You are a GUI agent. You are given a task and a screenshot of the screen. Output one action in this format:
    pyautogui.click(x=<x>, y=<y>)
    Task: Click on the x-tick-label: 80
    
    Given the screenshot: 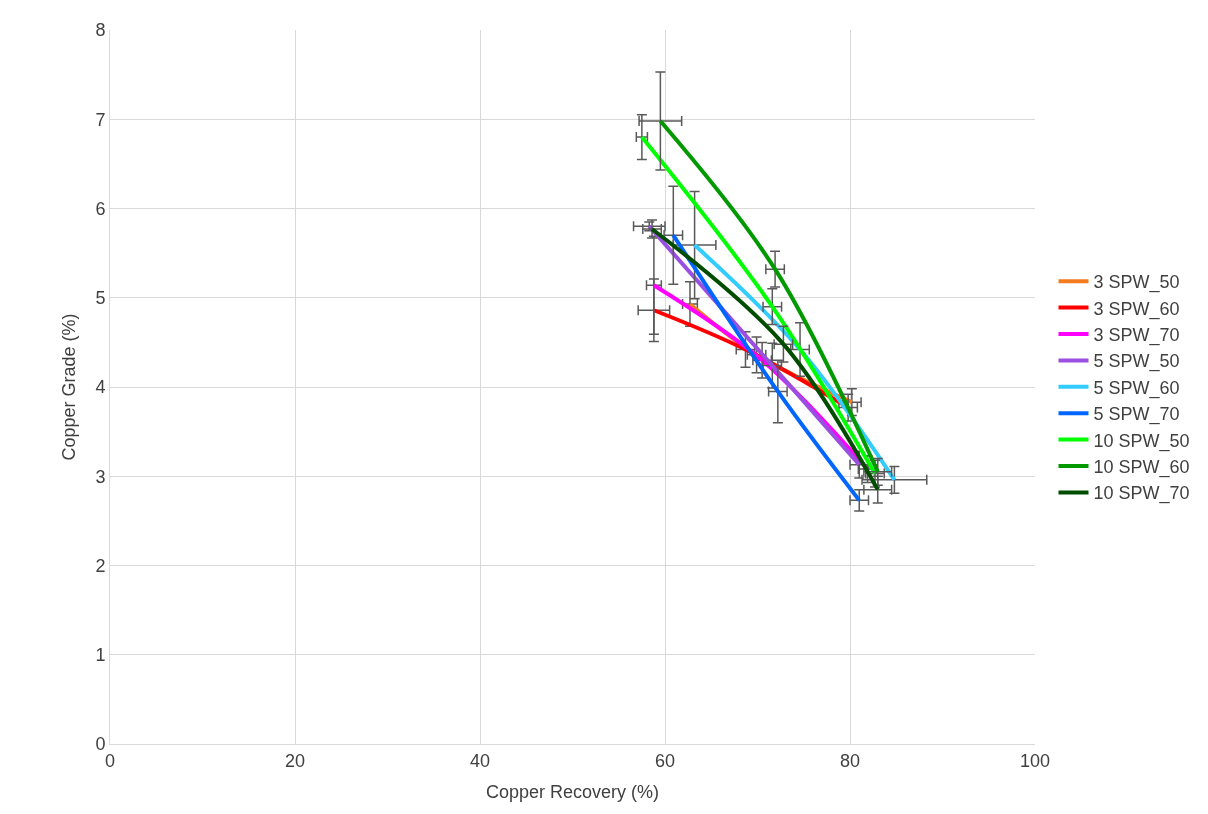 What is the action you would take?
    pyautogui.click(x=850, y=760)
    